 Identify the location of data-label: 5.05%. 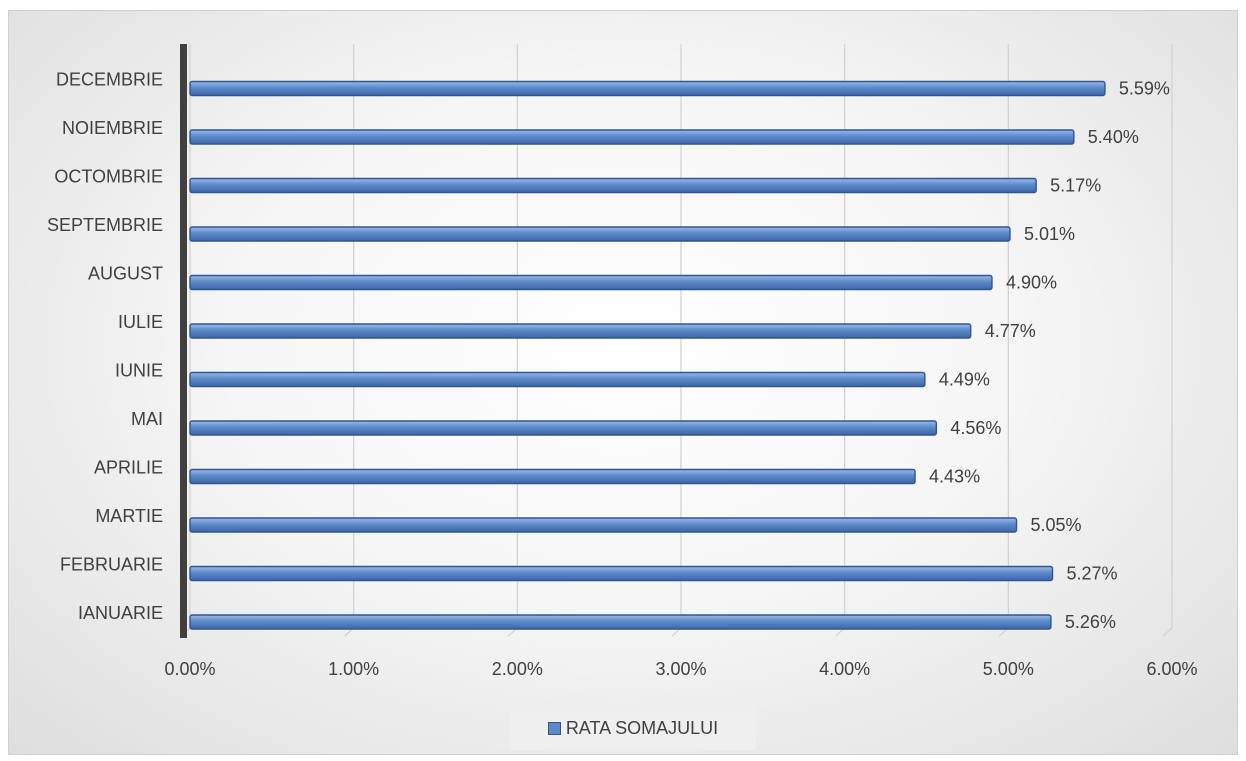
(1056, 525).